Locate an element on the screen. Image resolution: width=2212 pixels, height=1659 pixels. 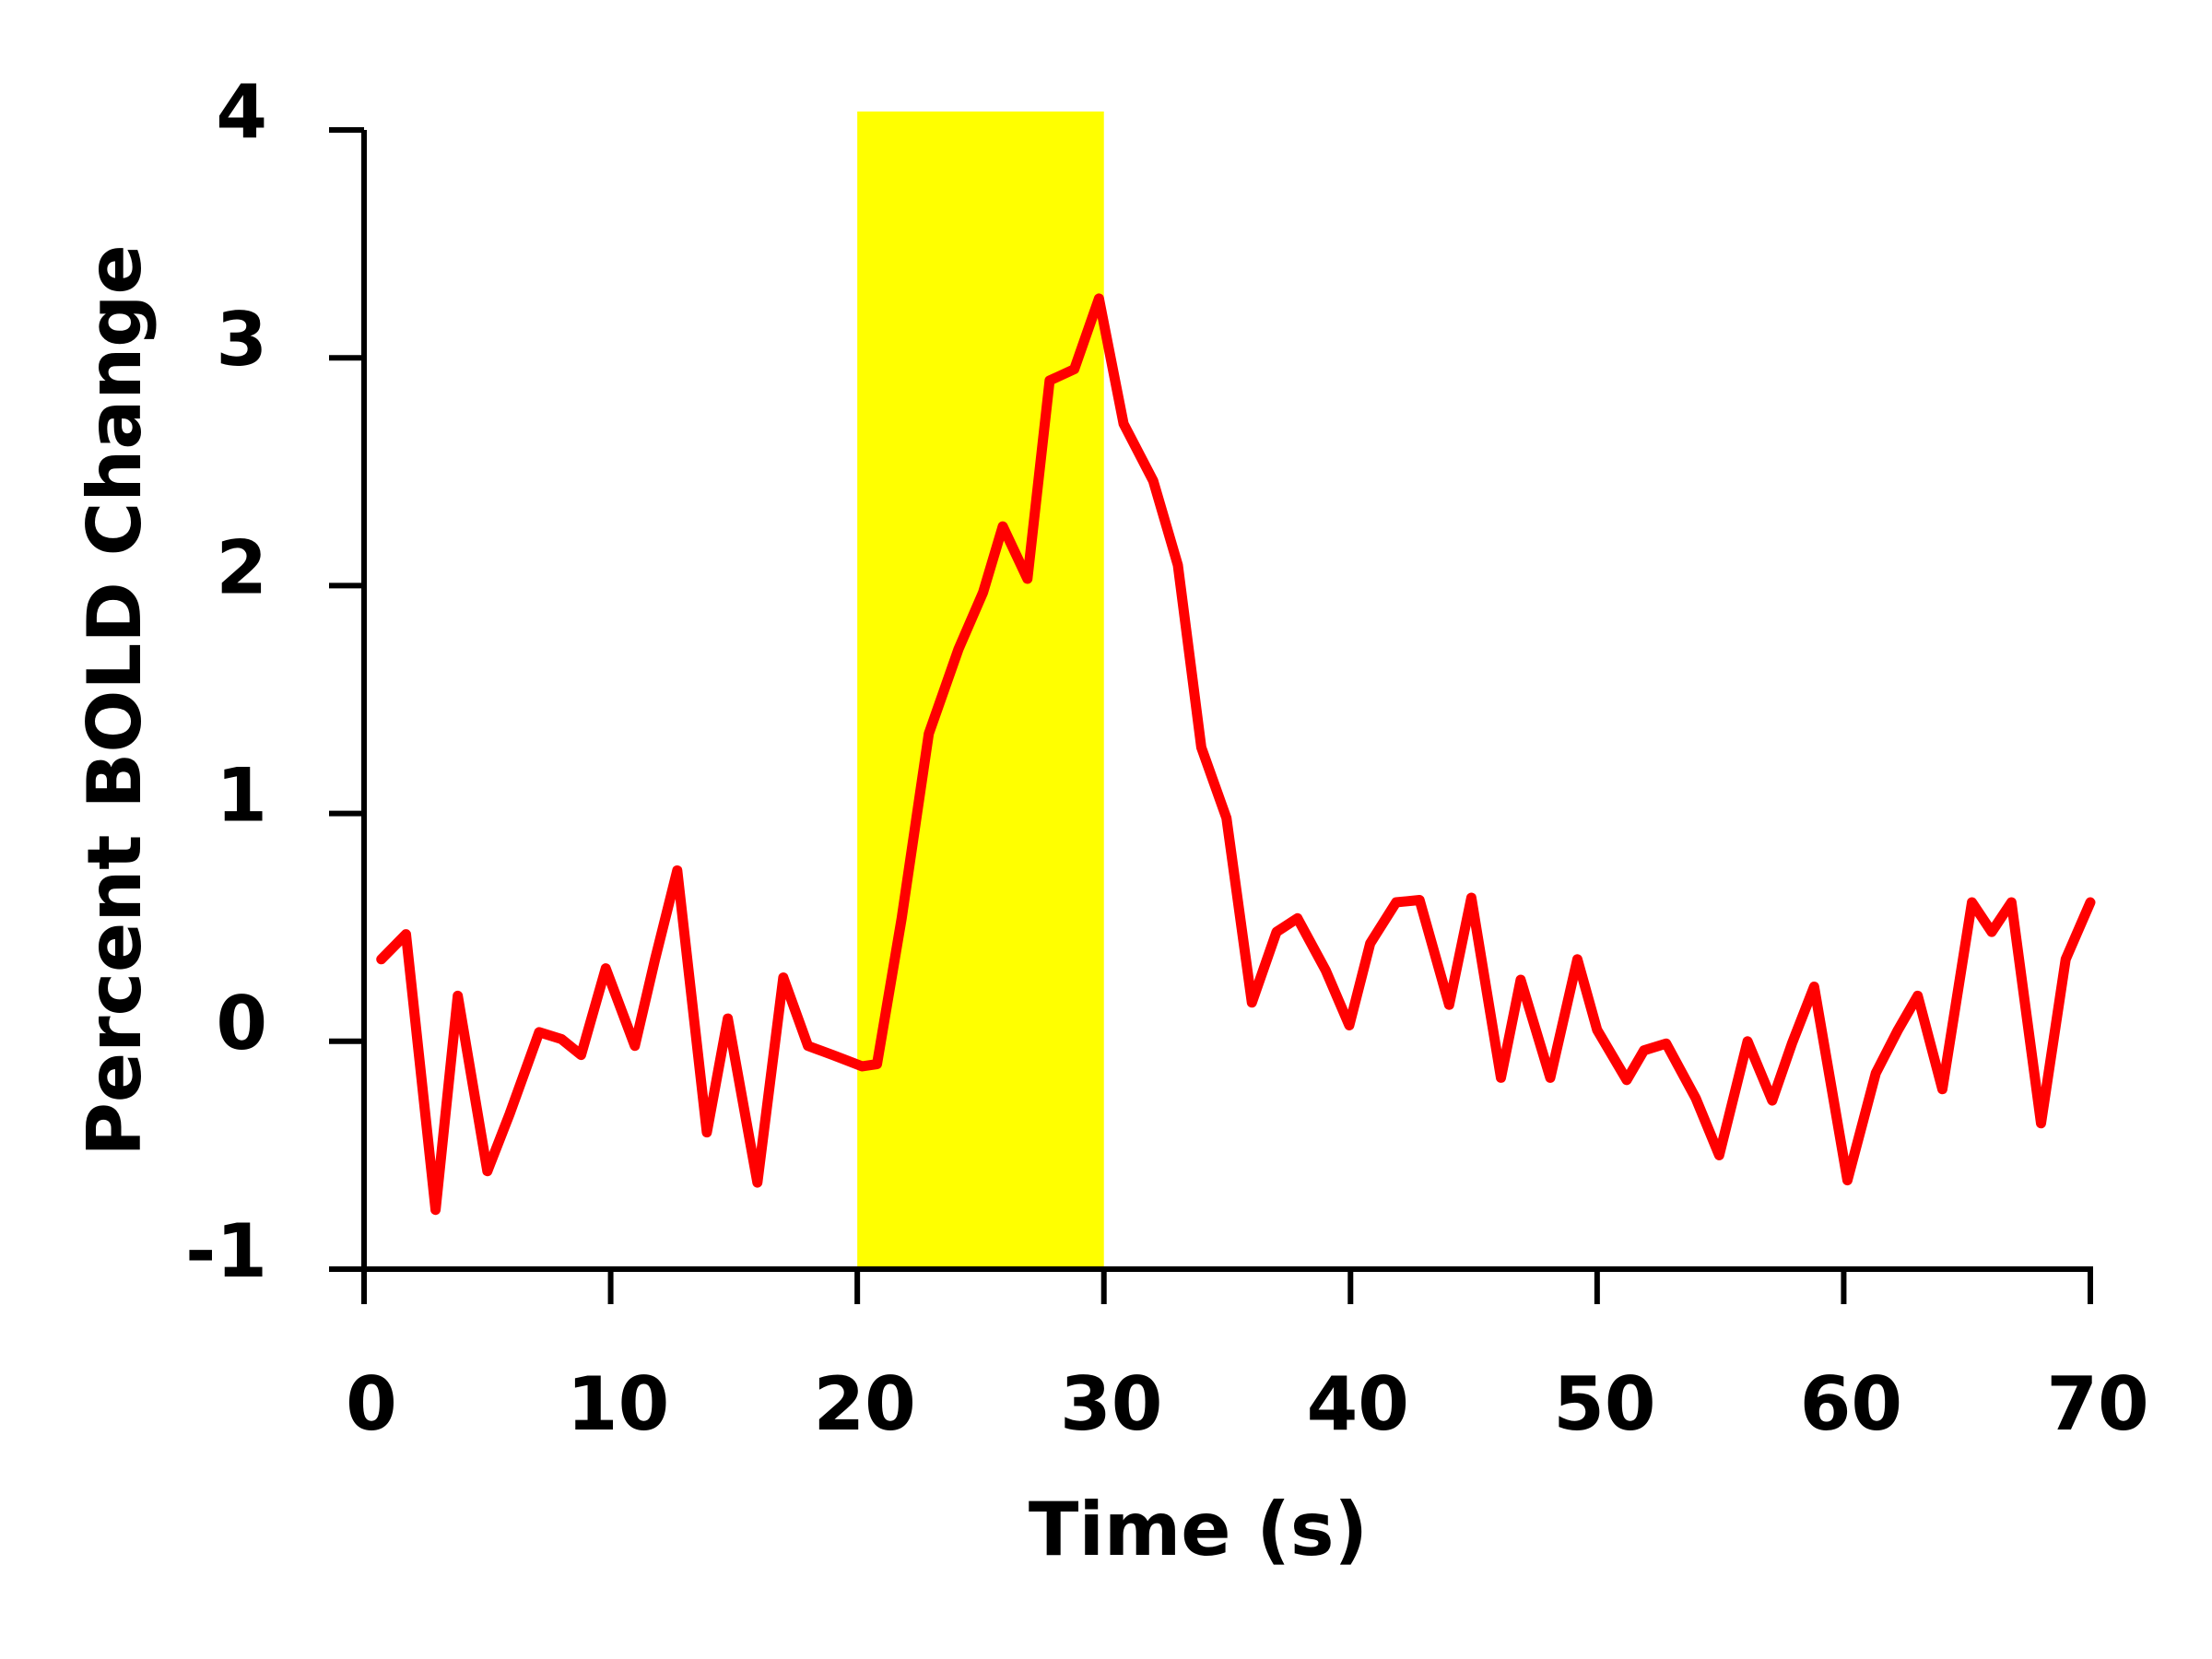
x-tick-label: 40 is located at coordinates (1358, 1404).